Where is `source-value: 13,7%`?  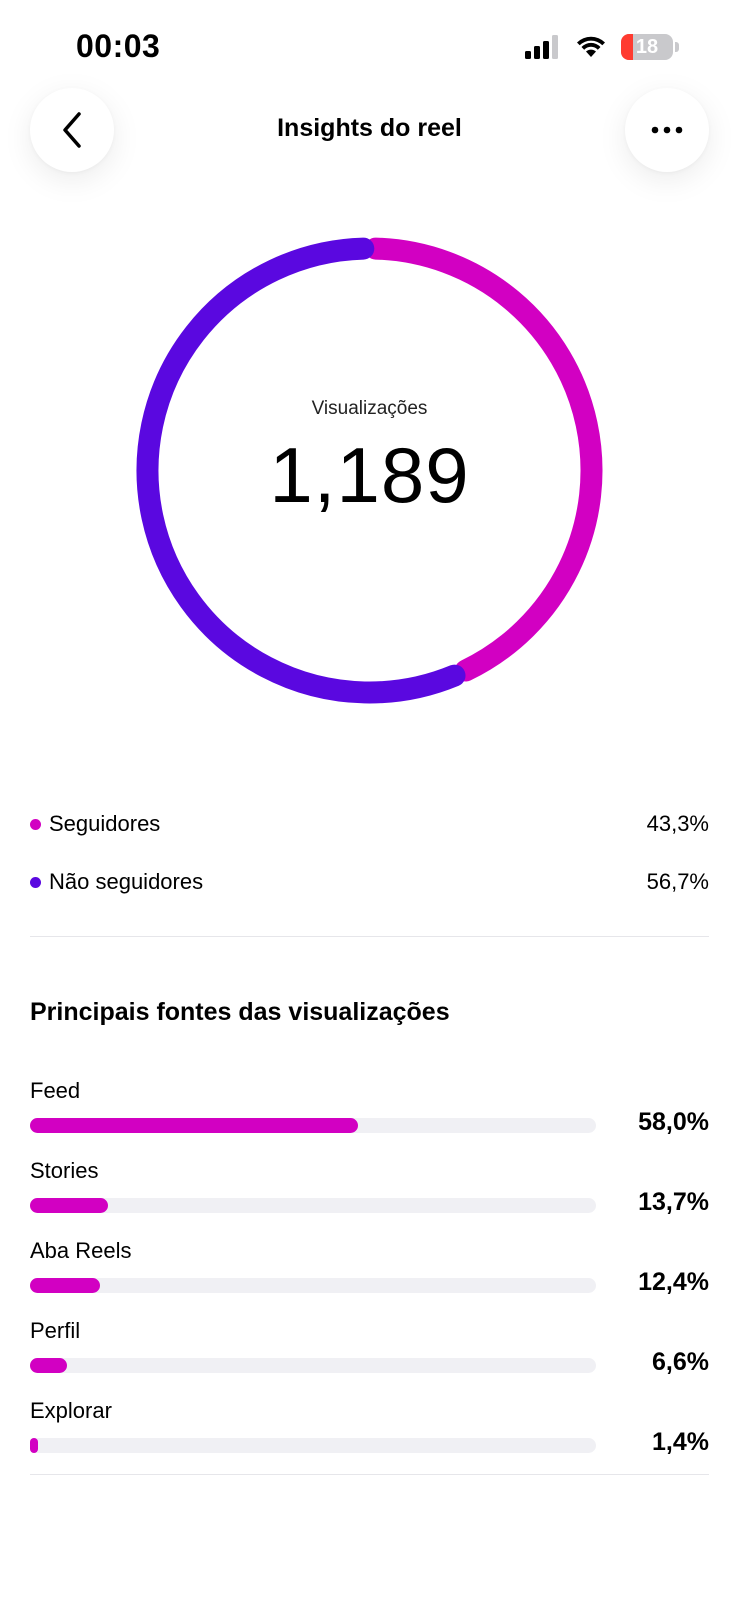 source-value: 13,7% is located at coordinates (673, 1202).